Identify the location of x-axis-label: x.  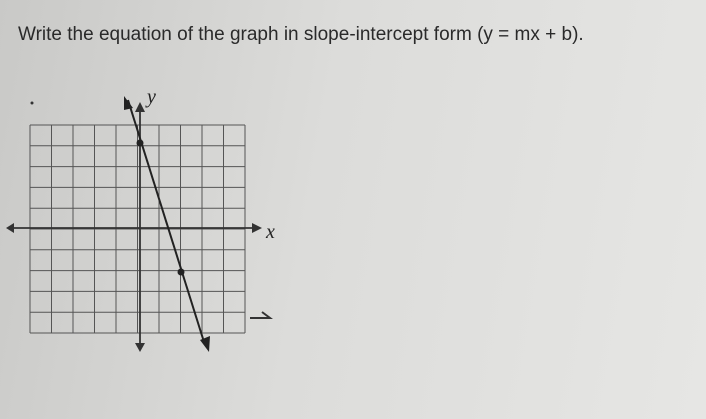
(270, 232).